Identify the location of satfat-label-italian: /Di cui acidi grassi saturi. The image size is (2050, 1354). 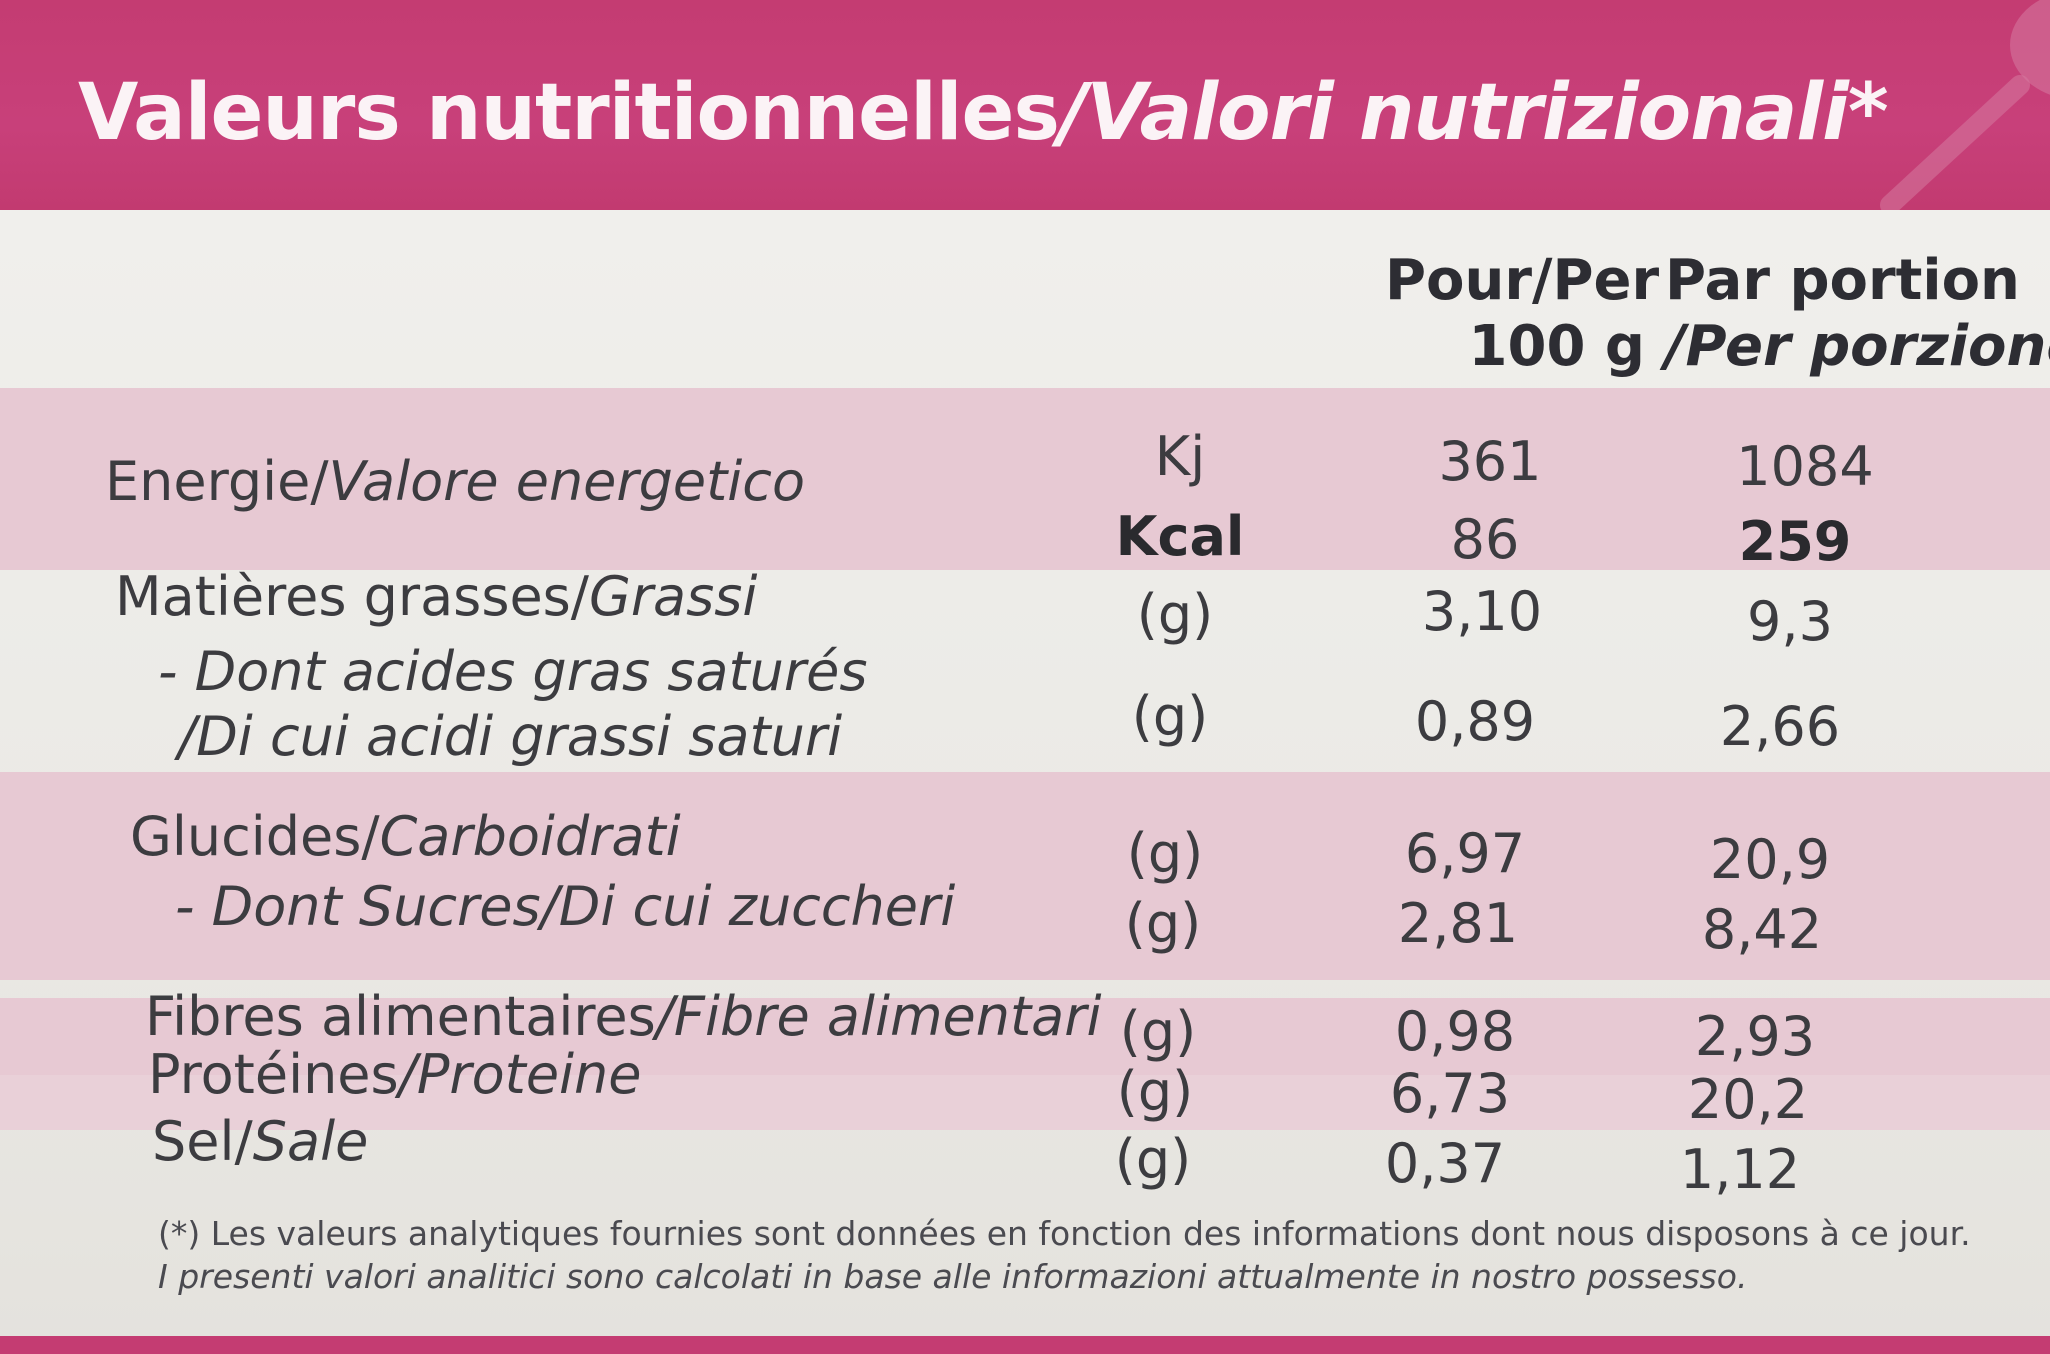
(510, 736).